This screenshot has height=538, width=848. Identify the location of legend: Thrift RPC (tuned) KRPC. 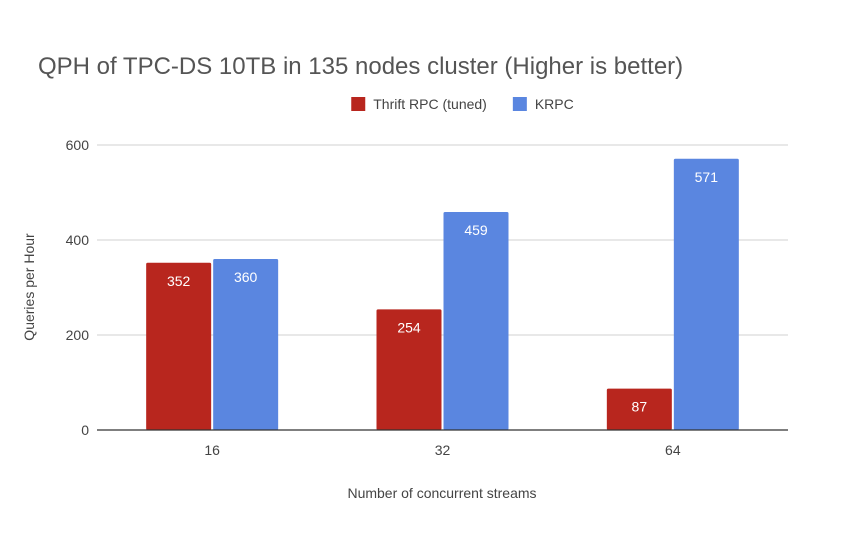
(462, 104).